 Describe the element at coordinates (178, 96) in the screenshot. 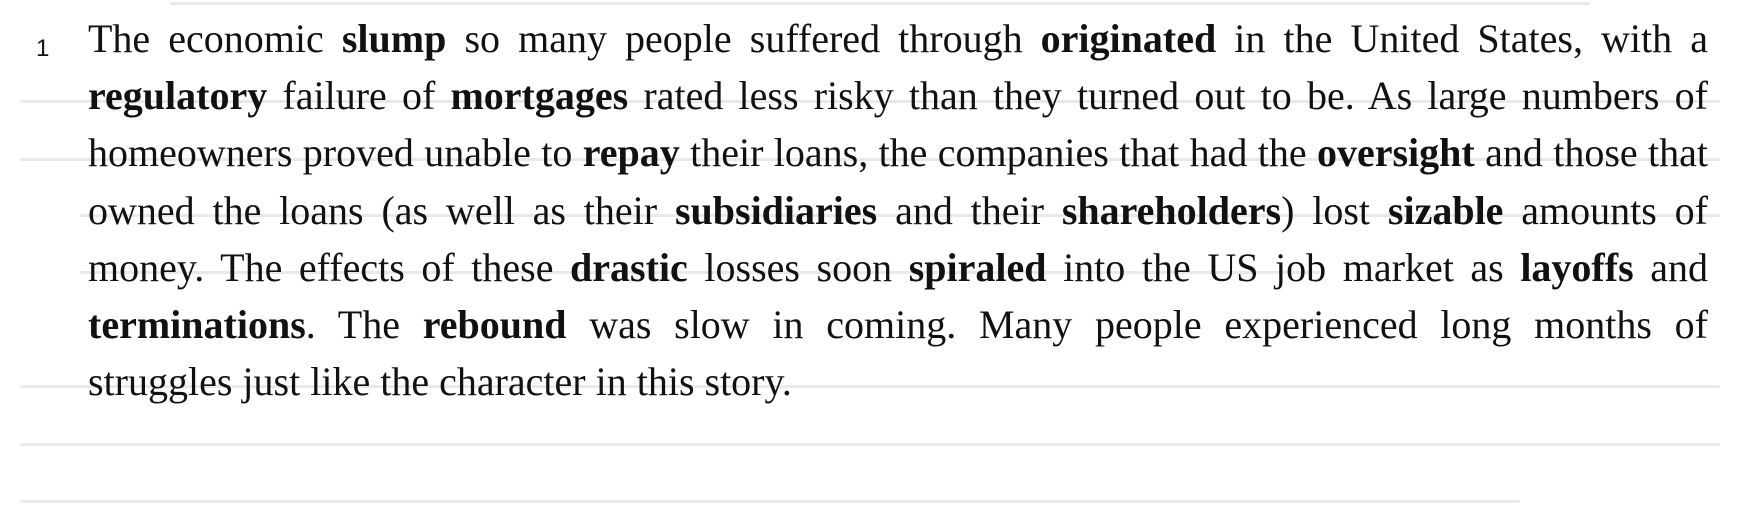

I see `vocabulary-word: regulatory` at that location.